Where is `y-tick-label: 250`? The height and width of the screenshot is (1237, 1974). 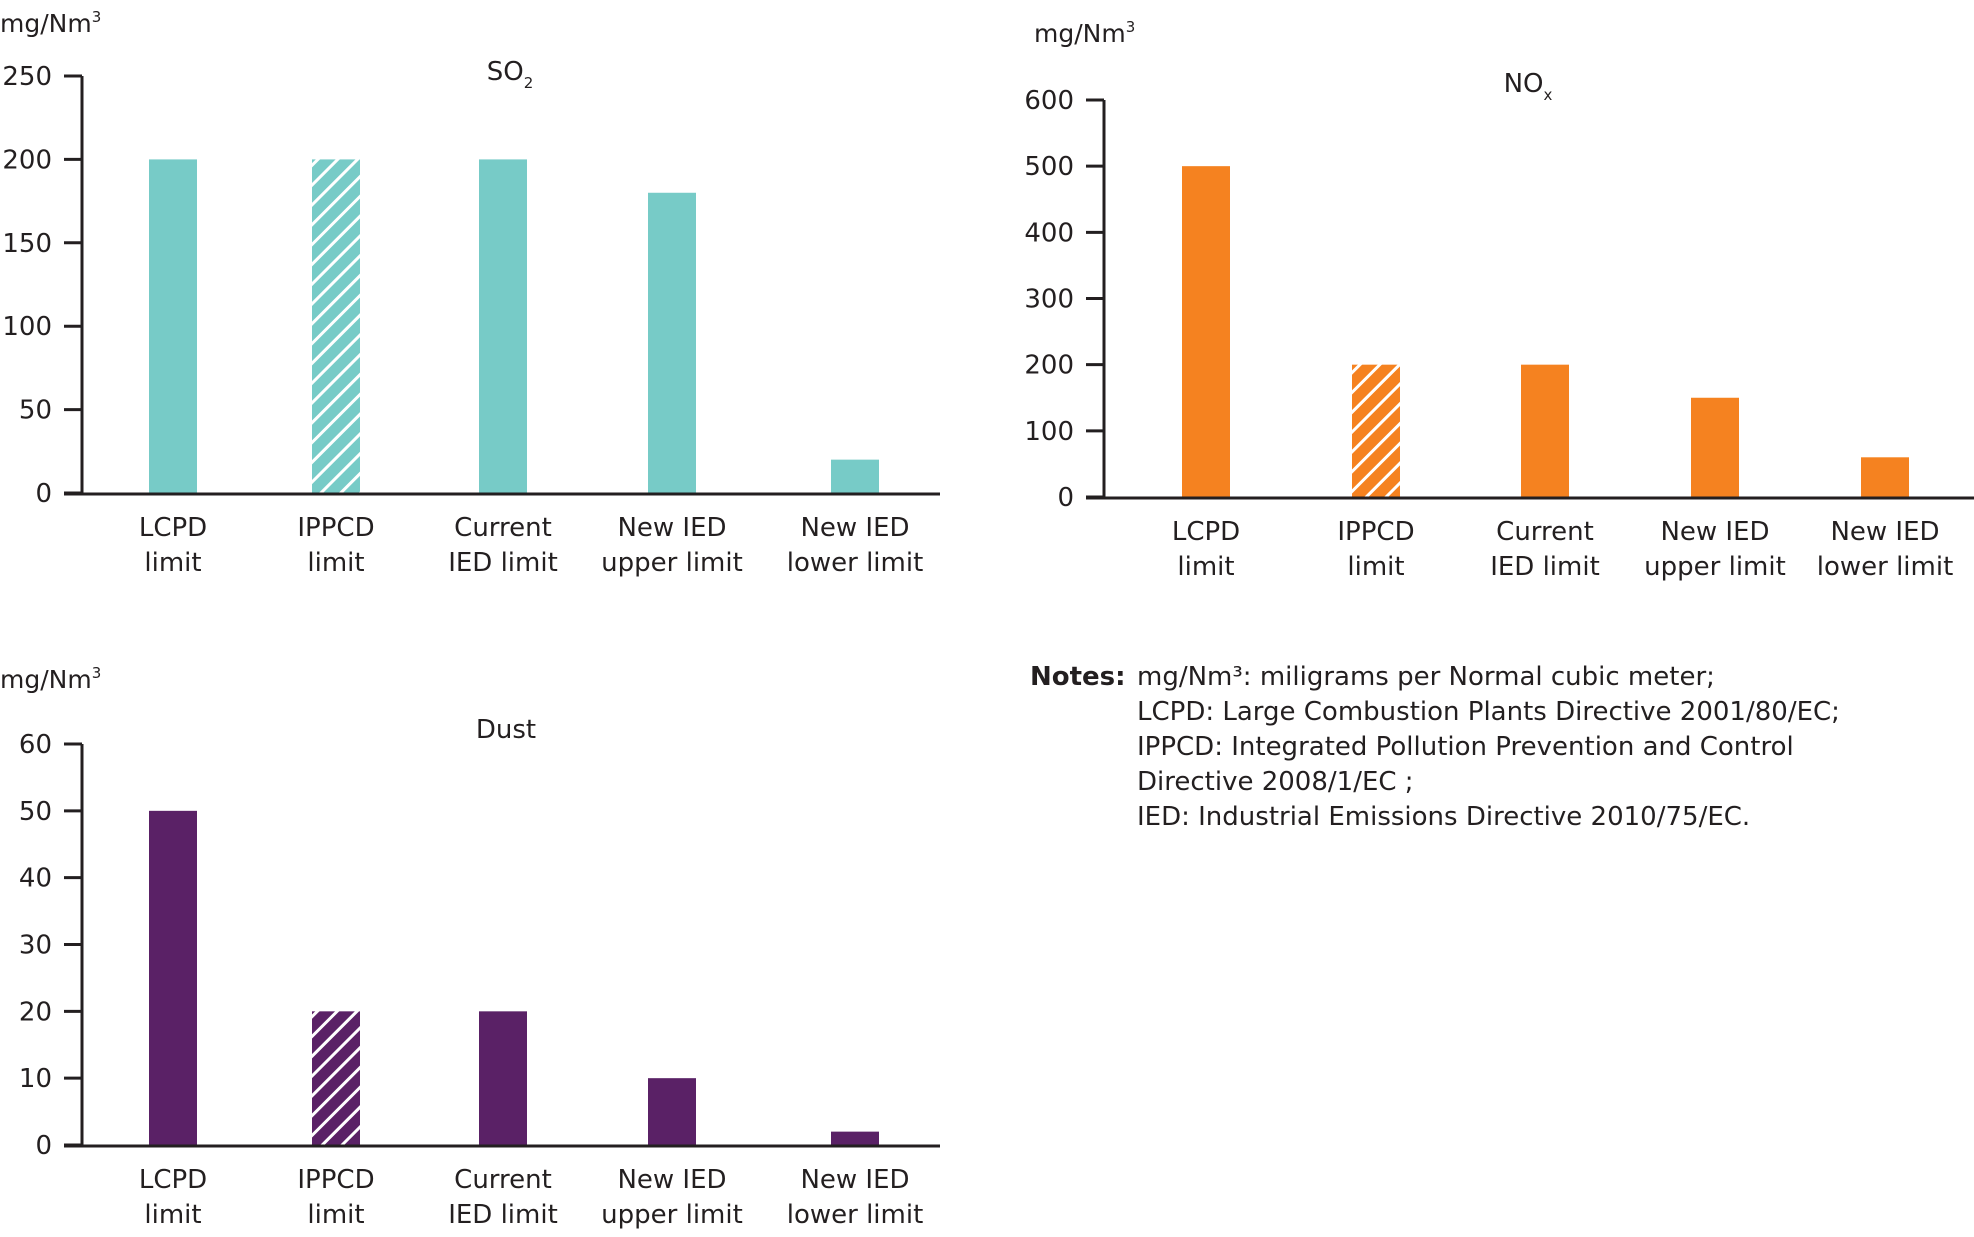
y-tick-label: 250 is located at coordinates (27, 77).